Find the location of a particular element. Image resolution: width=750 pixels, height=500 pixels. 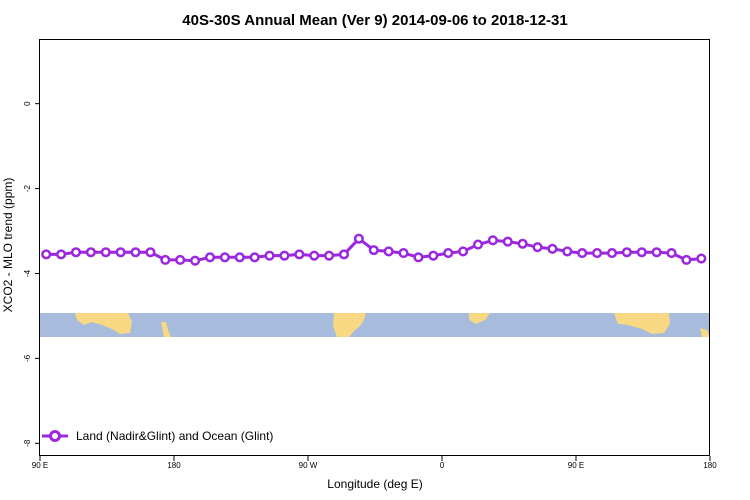

series-layer is located at coordinates (374, 249).